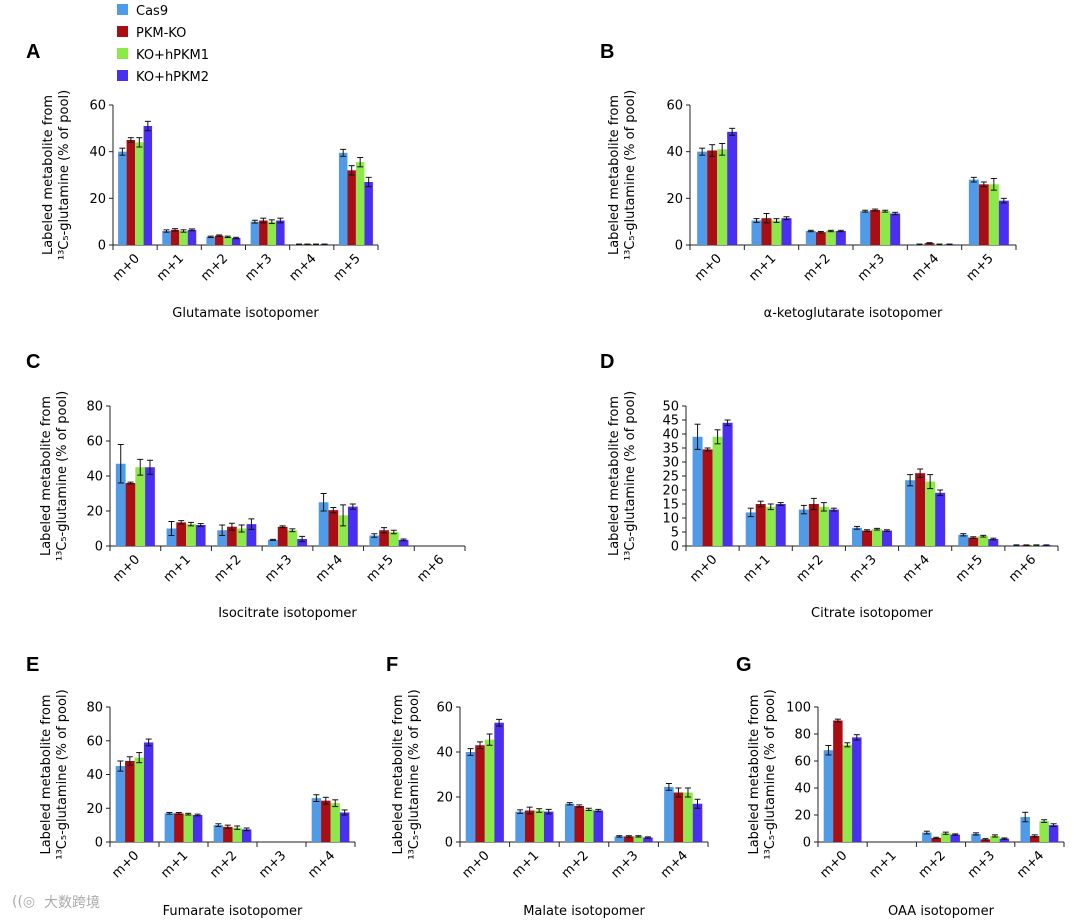 The width and height of the screenshot is (1080, 921). Describe the element at coordinates (1022, 568) in the screenshot. I see `x-tick-label: m+6` at that location.